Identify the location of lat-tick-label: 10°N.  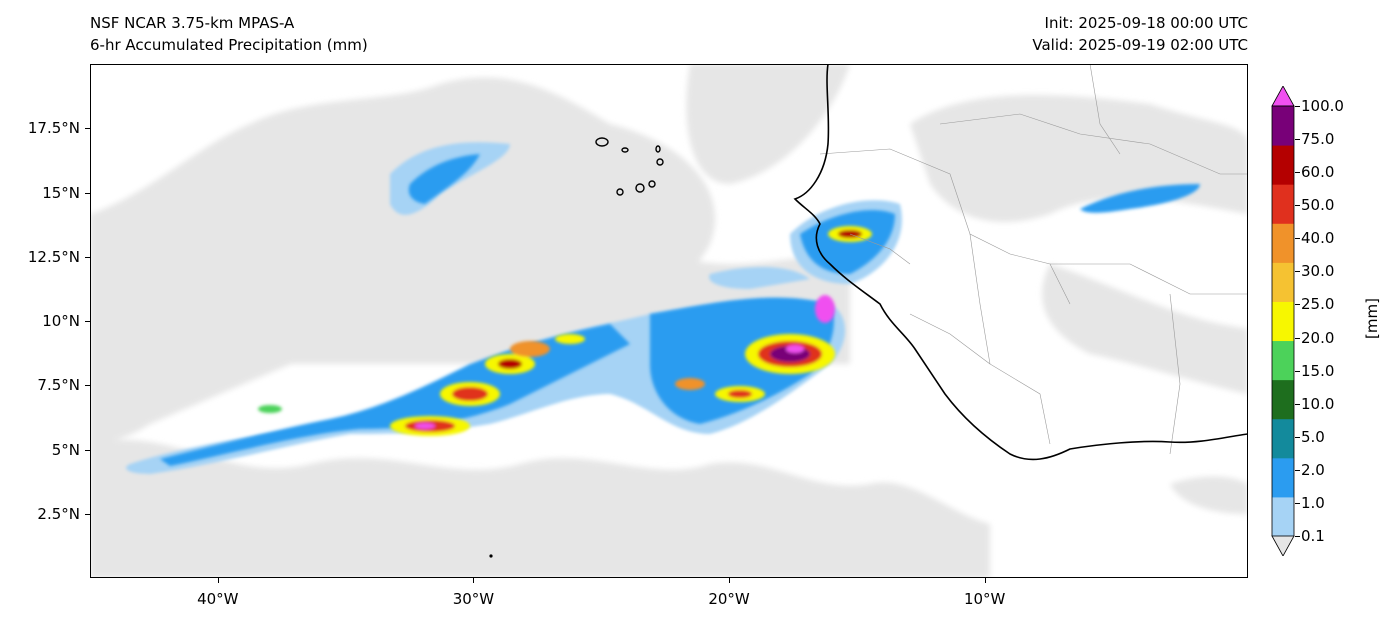
(61, 321).